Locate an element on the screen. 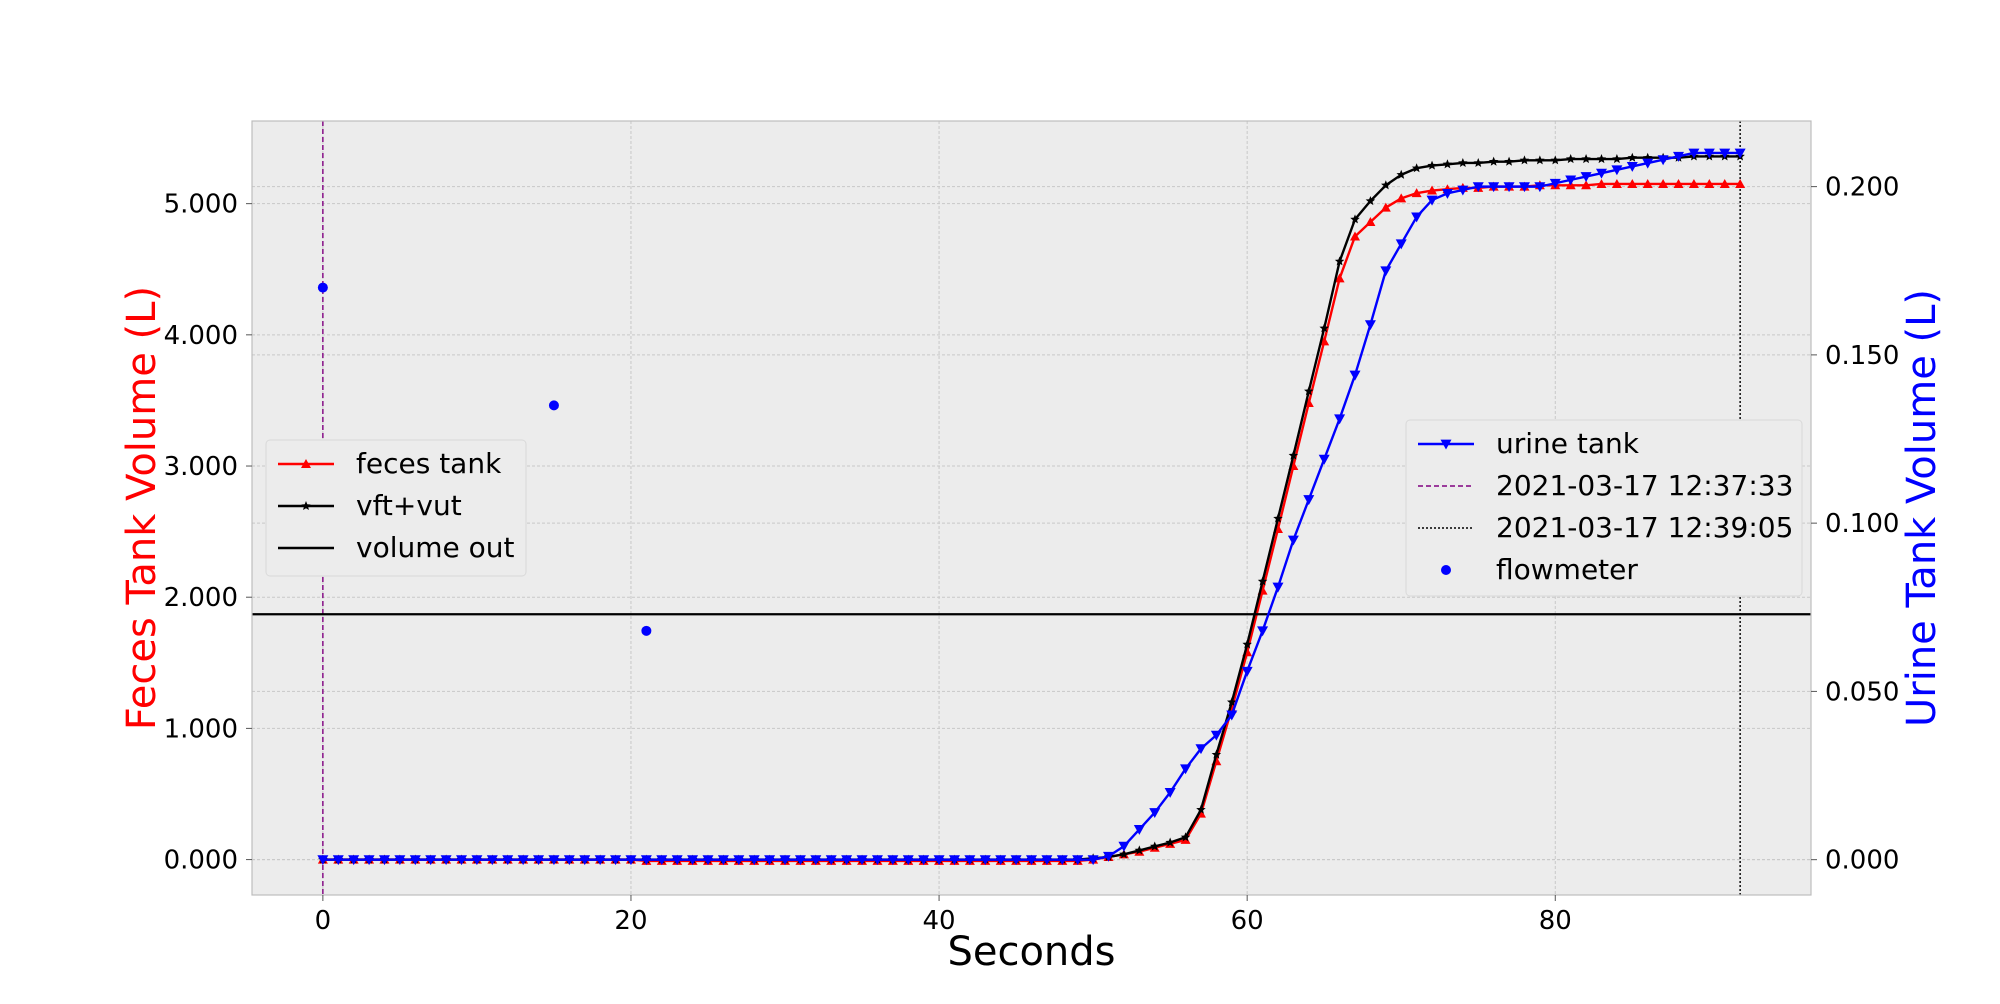 The image size is (2000, 1004). legend-entry-label: feces tank is located at coordinates (429, 463).